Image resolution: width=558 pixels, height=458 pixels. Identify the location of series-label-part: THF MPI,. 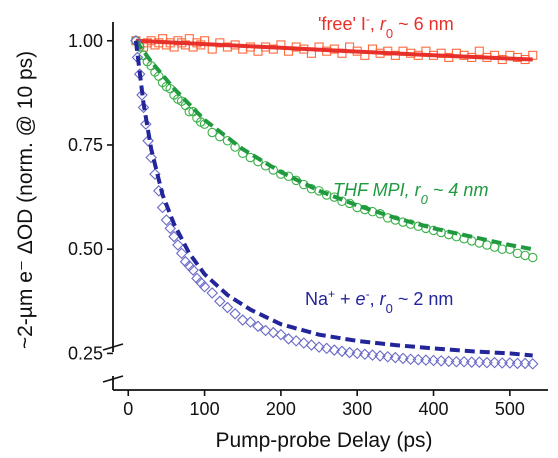
(374, 190).